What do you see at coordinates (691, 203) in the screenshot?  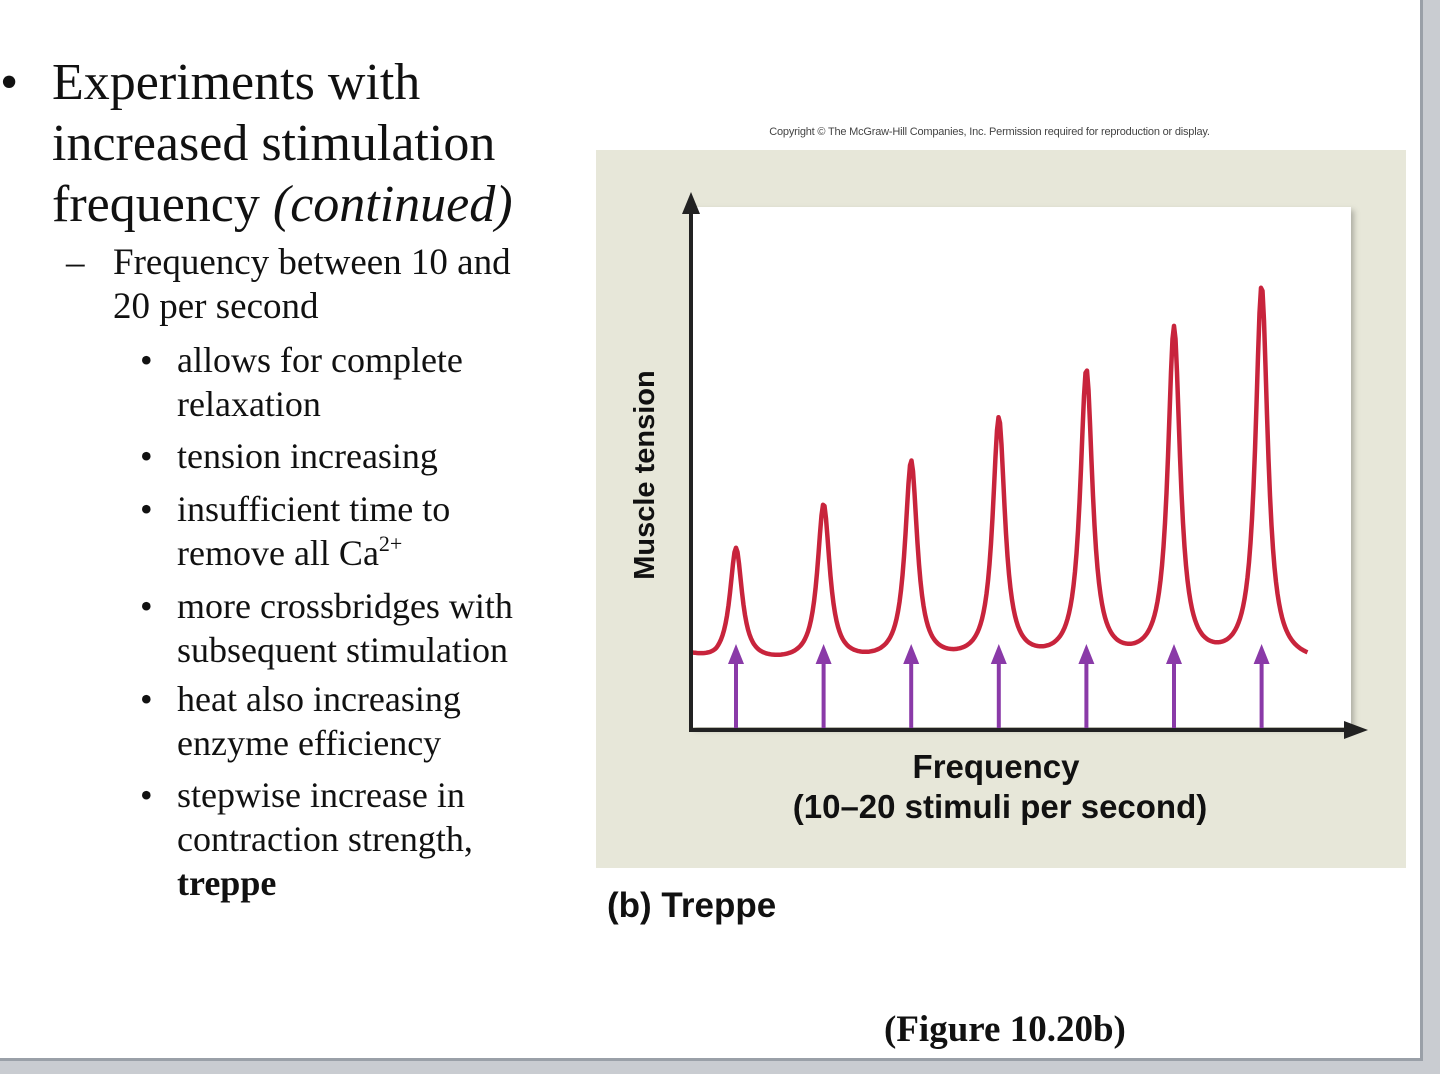 I see `y-axis-arrow` at bounding box center [691, 203].